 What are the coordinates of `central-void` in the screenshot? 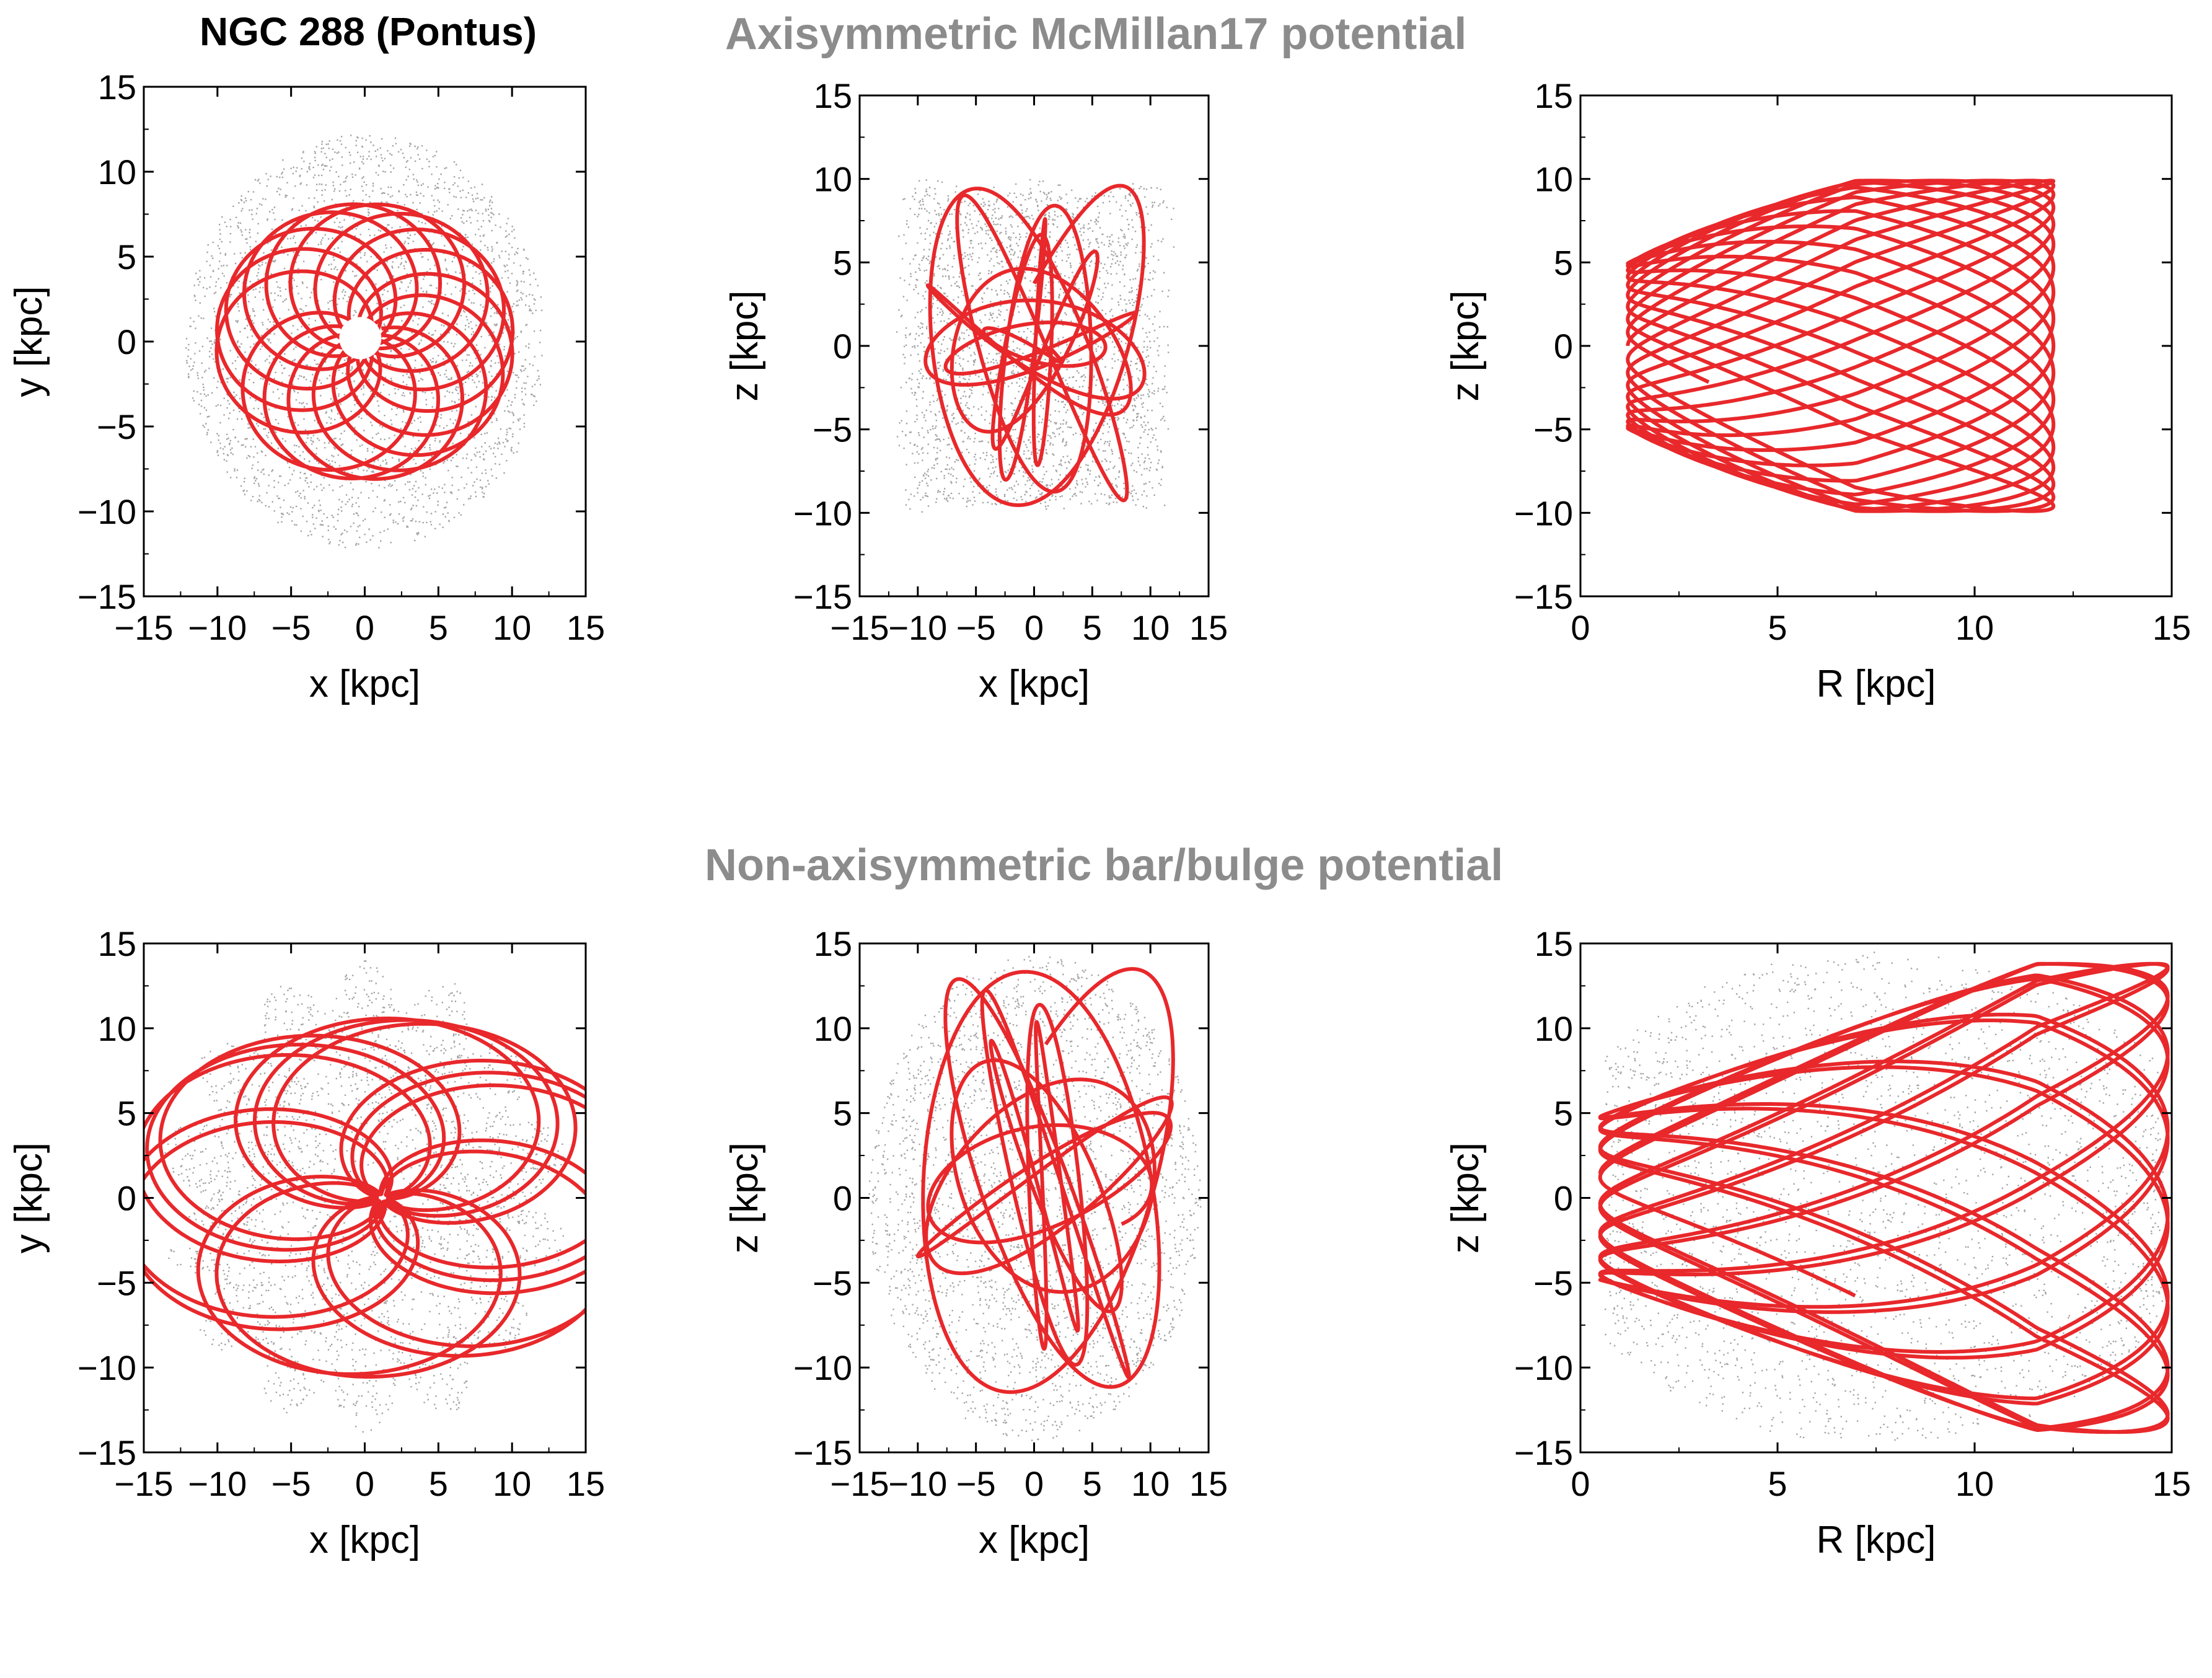 It's located at (360, 338).